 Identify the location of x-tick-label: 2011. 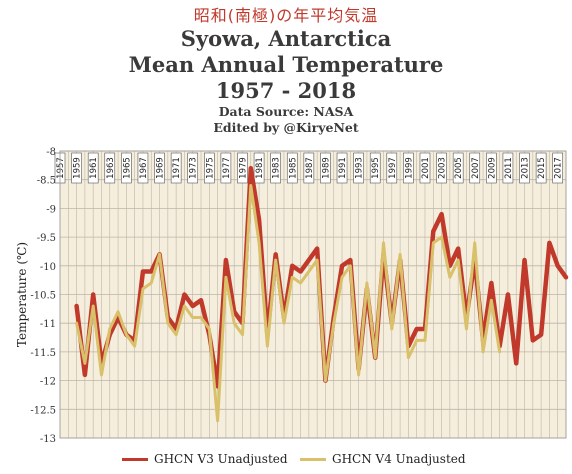
(509, 168).